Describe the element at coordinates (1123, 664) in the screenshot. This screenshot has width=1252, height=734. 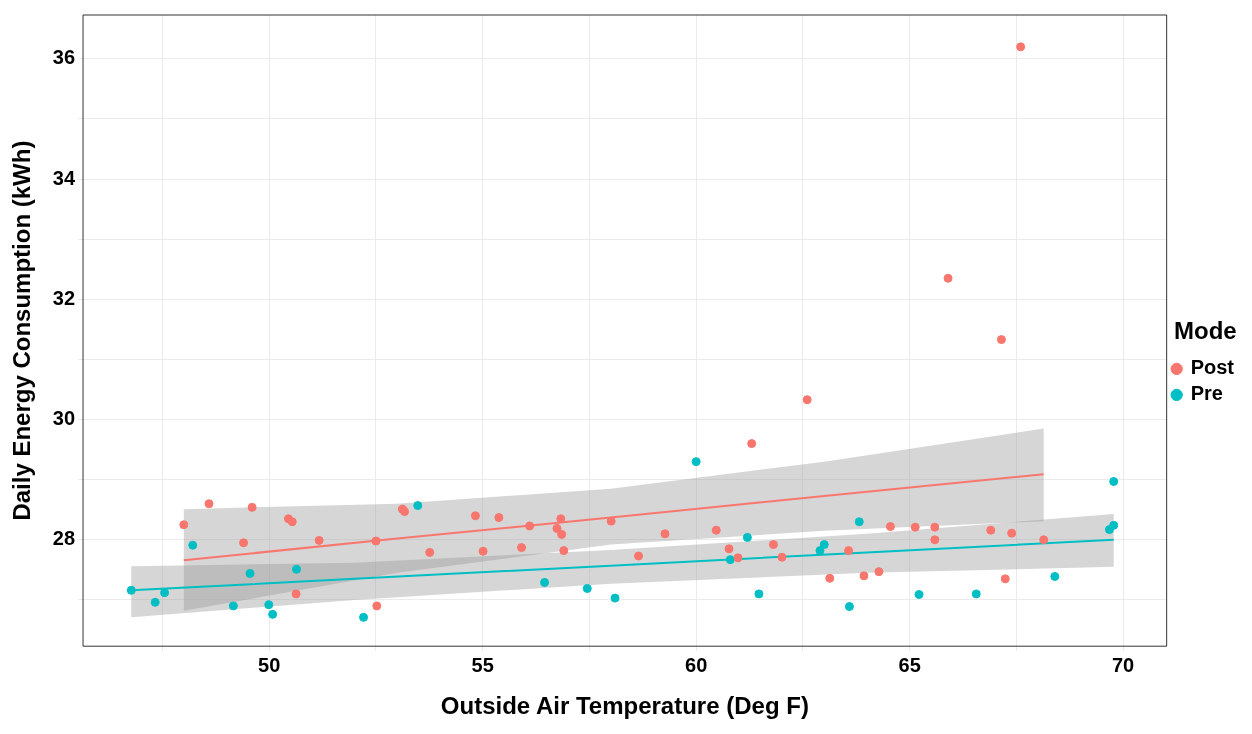
I see `x-tick-label: 70` at that location.